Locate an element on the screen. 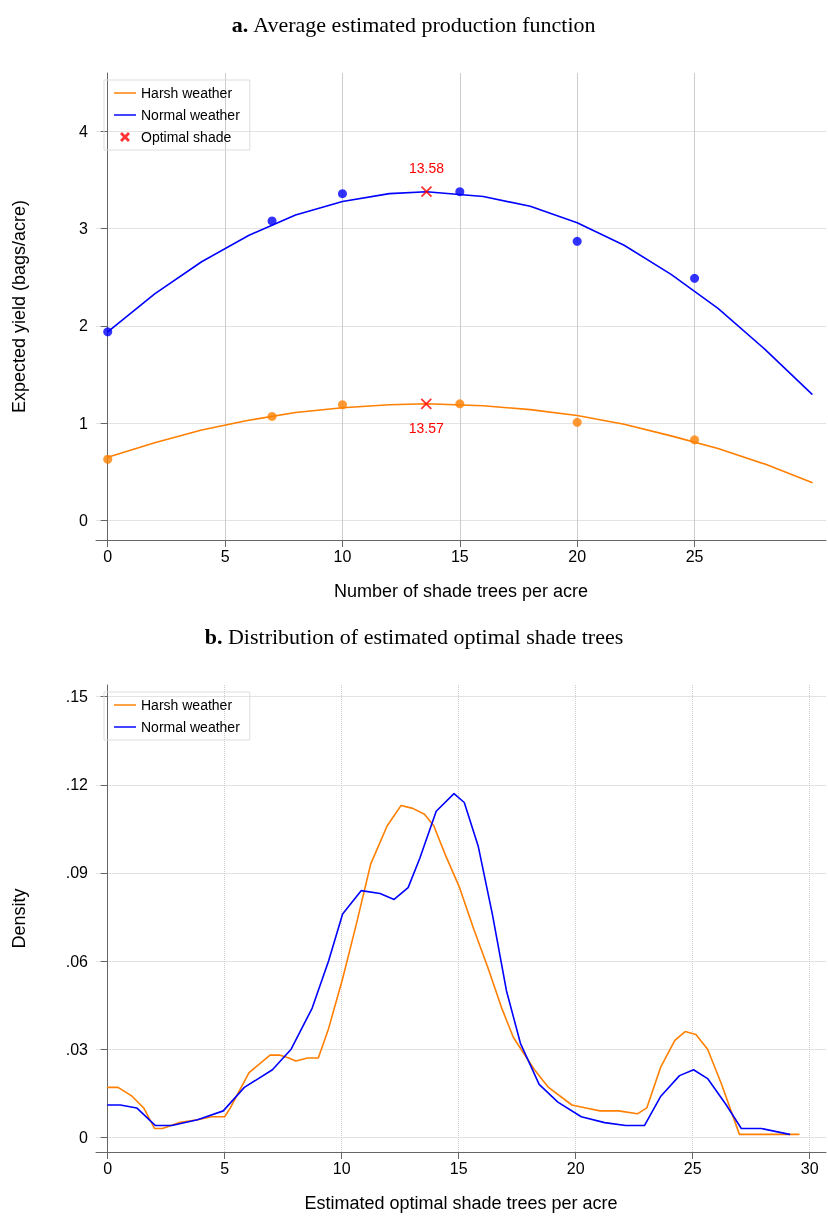 This screenshot has height=1224, width=828. y-axis-title: Density is located at coordinates (19, 918).